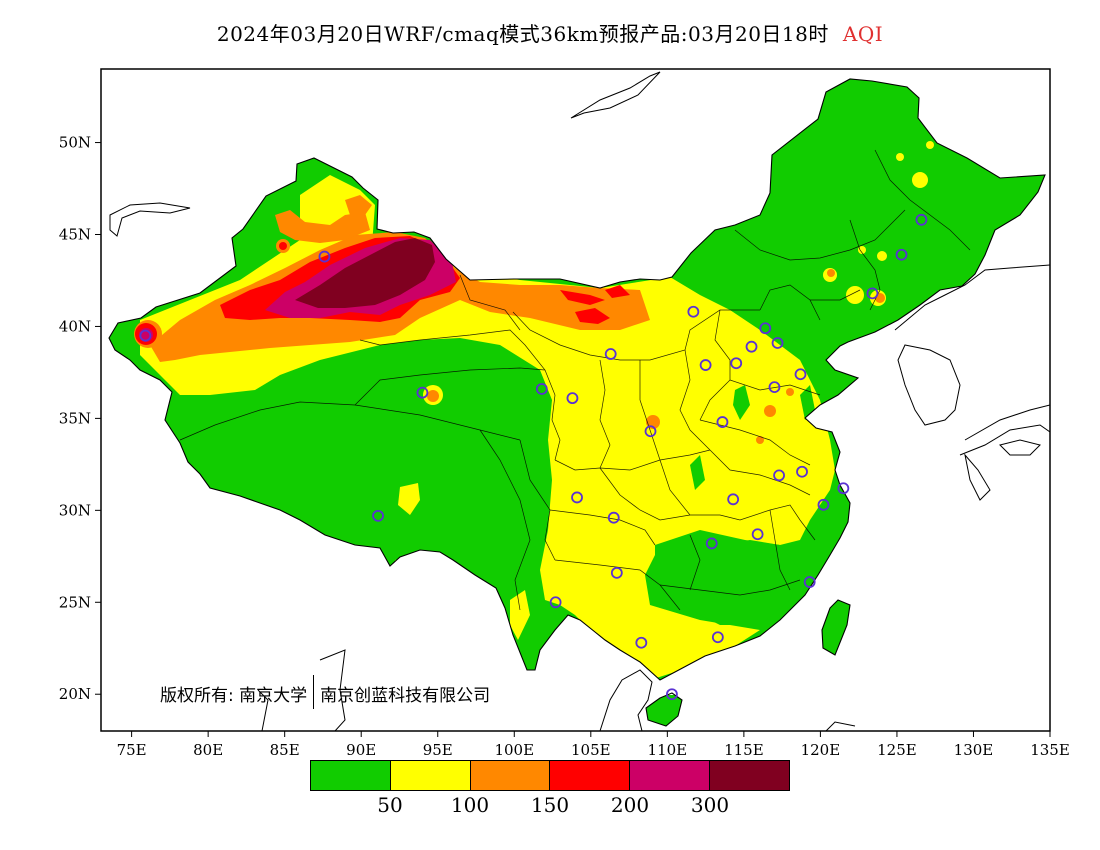 This screenshot has height=850, width=1100. I want to click on lon-tick-label: 130E, so click(974, 750).